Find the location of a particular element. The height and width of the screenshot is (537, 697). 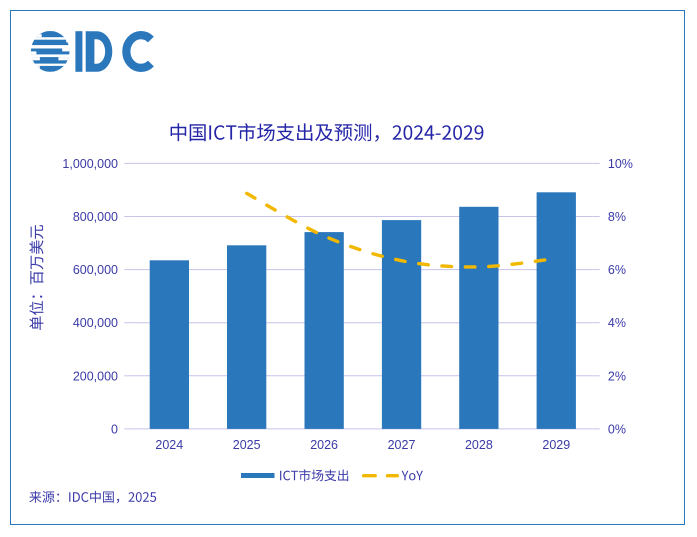

svg-text: 10% is located at coordinates (620, 164).